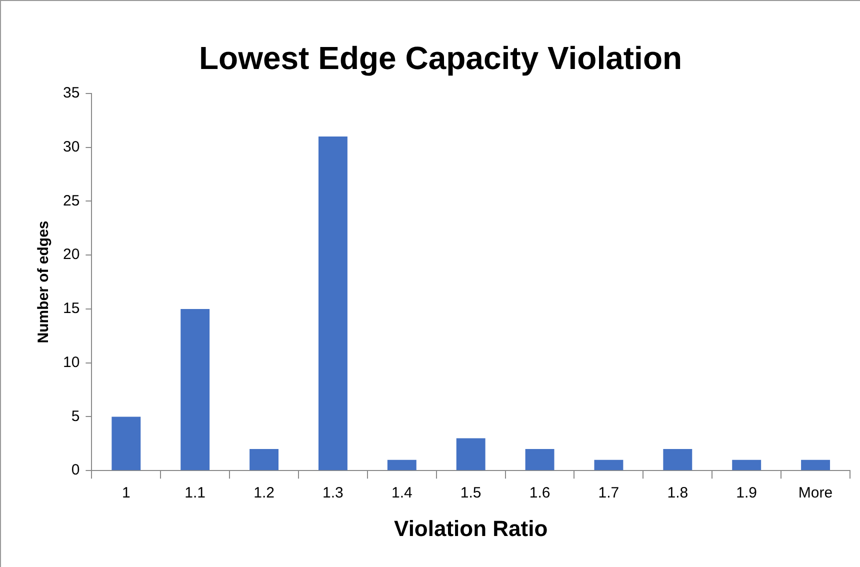  What do you see at coordinates (71, 309) in the screenshot?
I see `y-tick-label: 15` at bounding box center [71, 309].